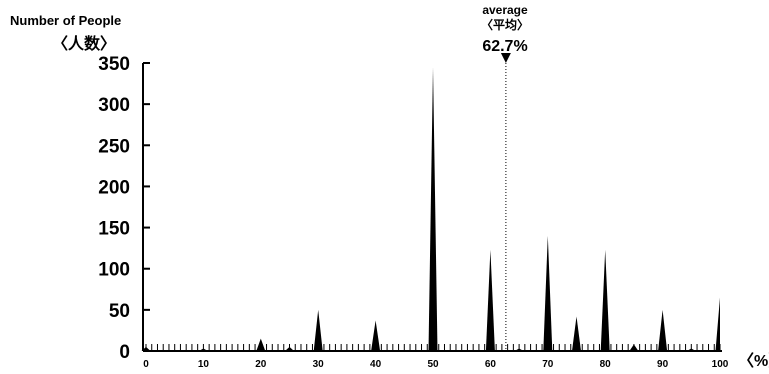 This screenshot has height=374, width=769. I want to click on y-tick-label: 150, so click(114, 229).